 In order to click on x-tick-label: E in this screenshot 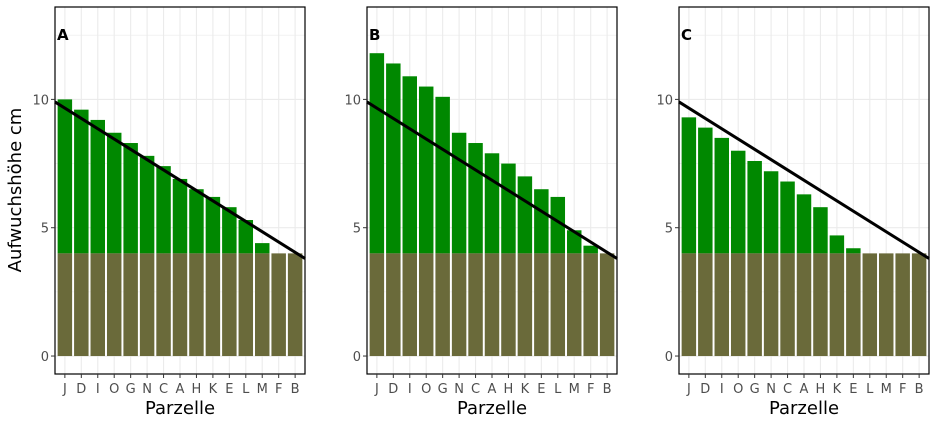, I will do `click(541, 389)`.